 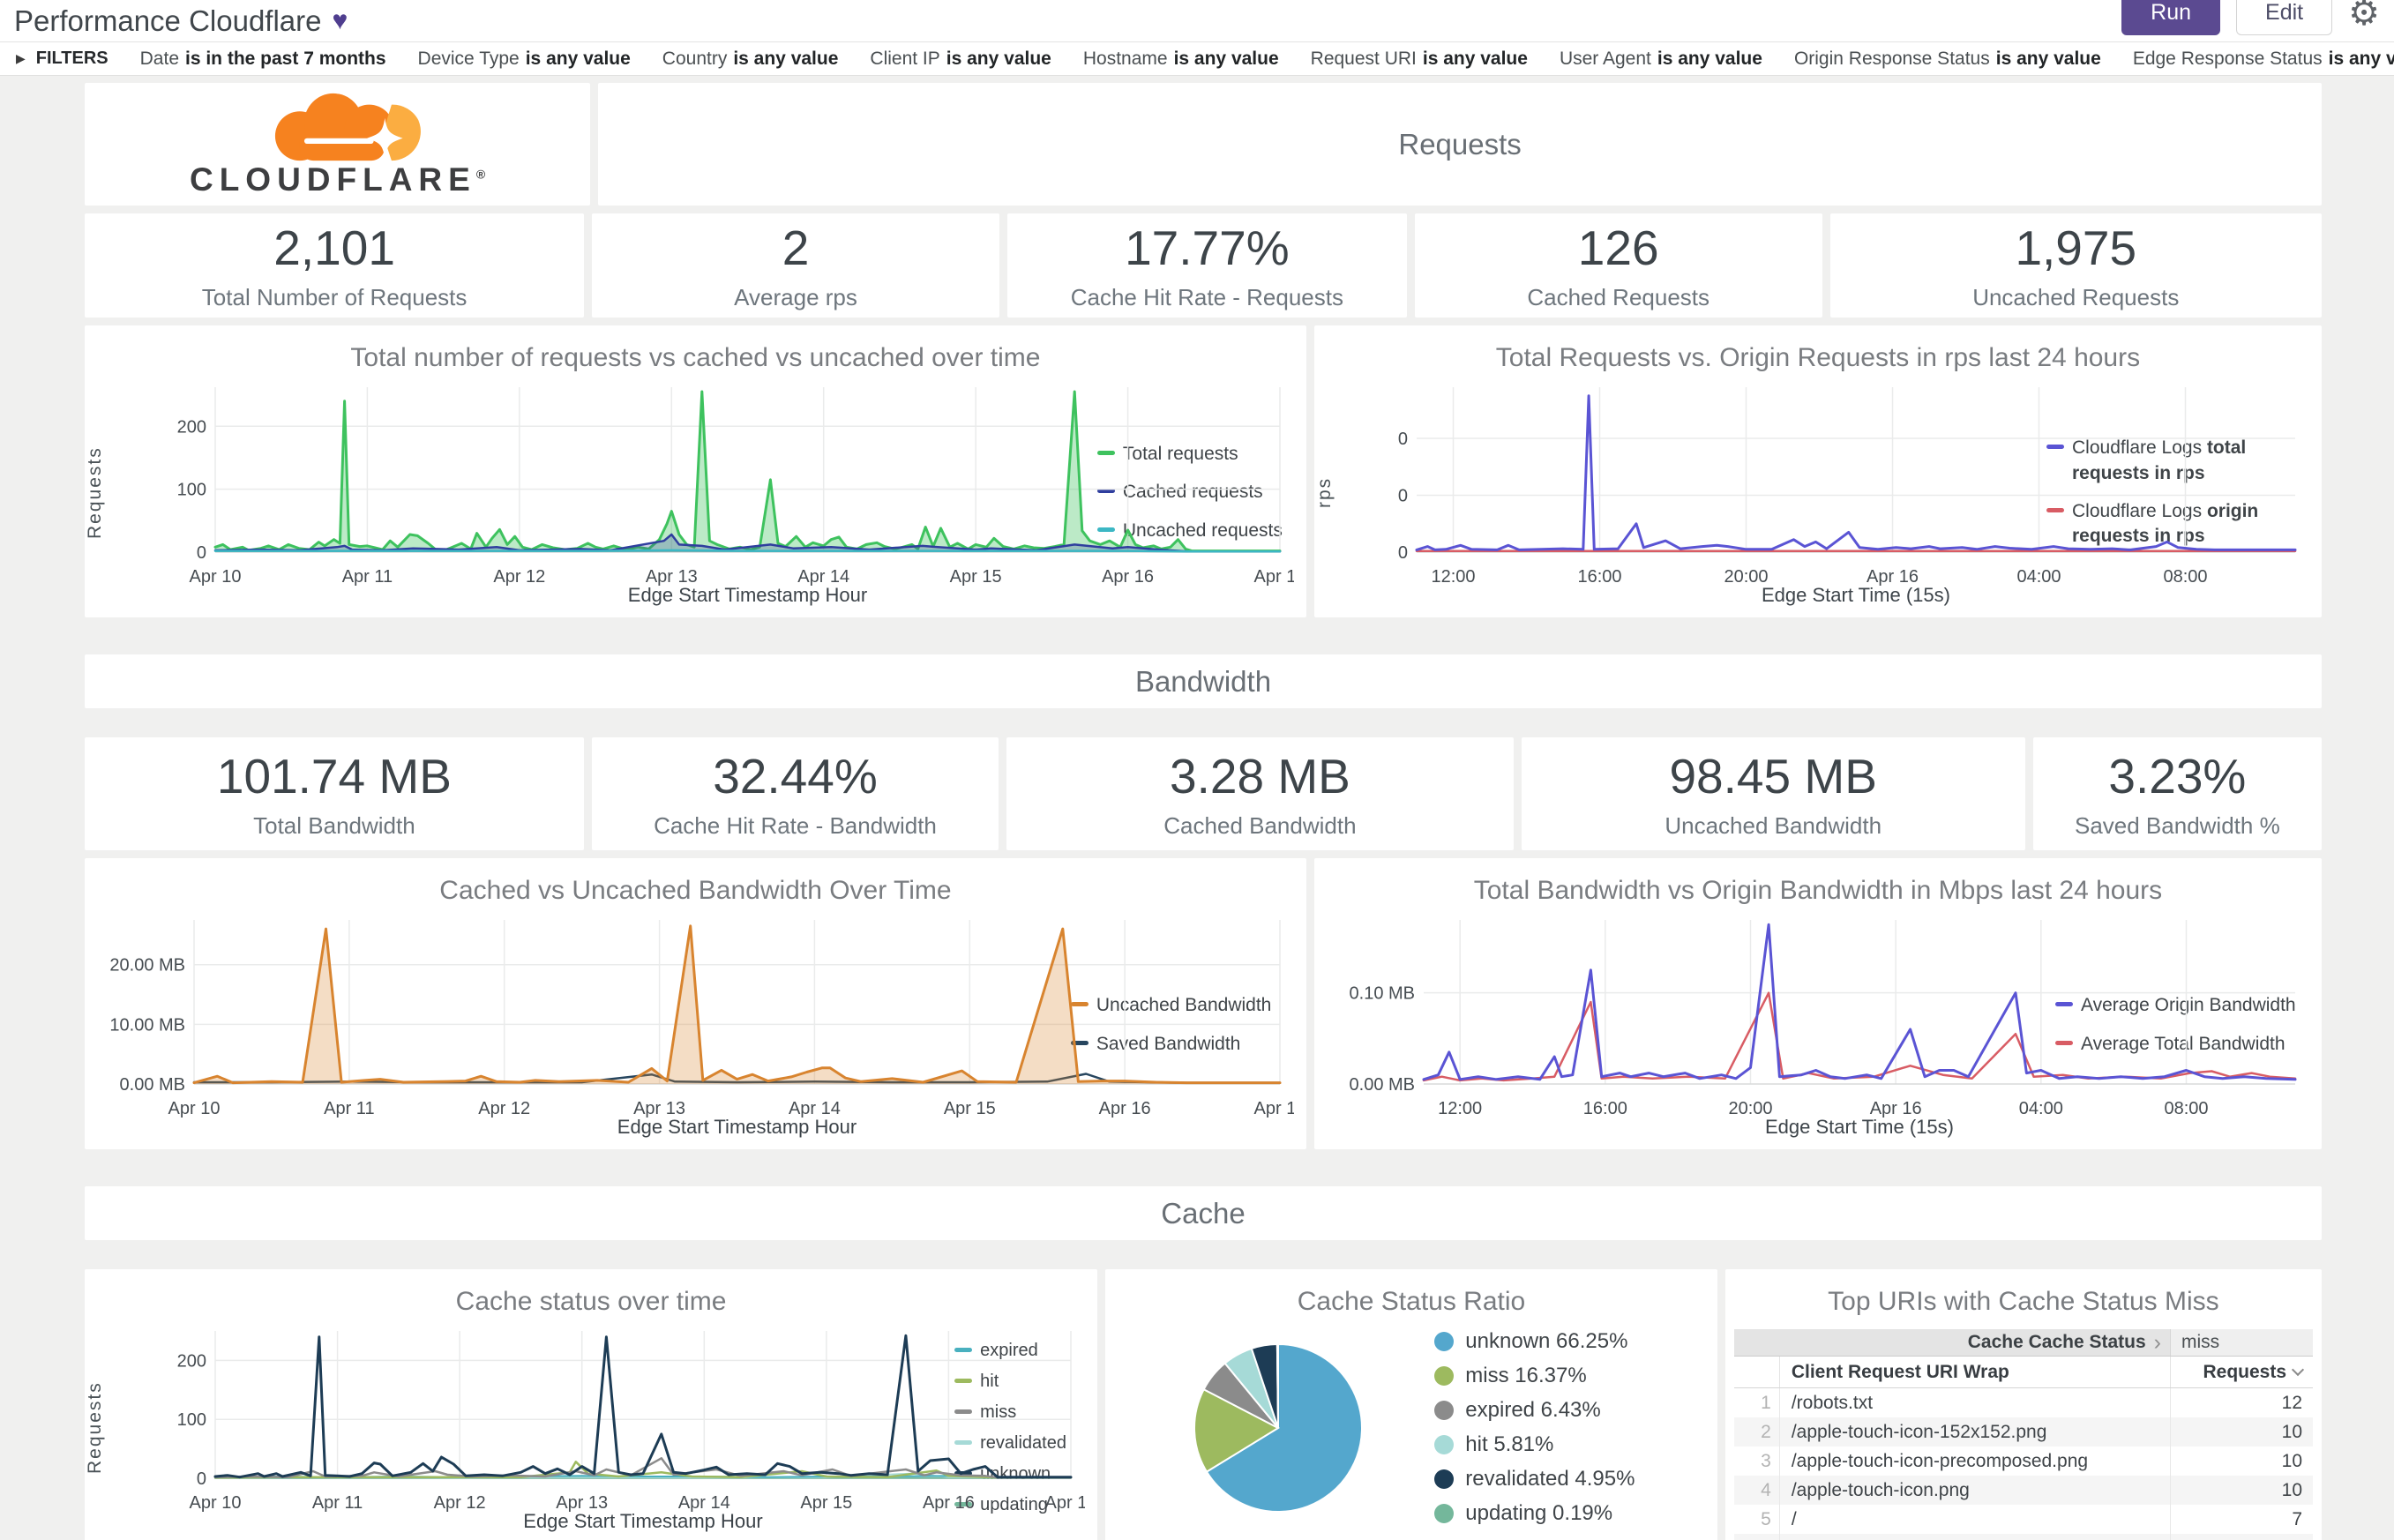 What do you see at coordinates (334, 248) in the screenshot?
I see `stat-value: 2,101` at bounding box center [334, 248].